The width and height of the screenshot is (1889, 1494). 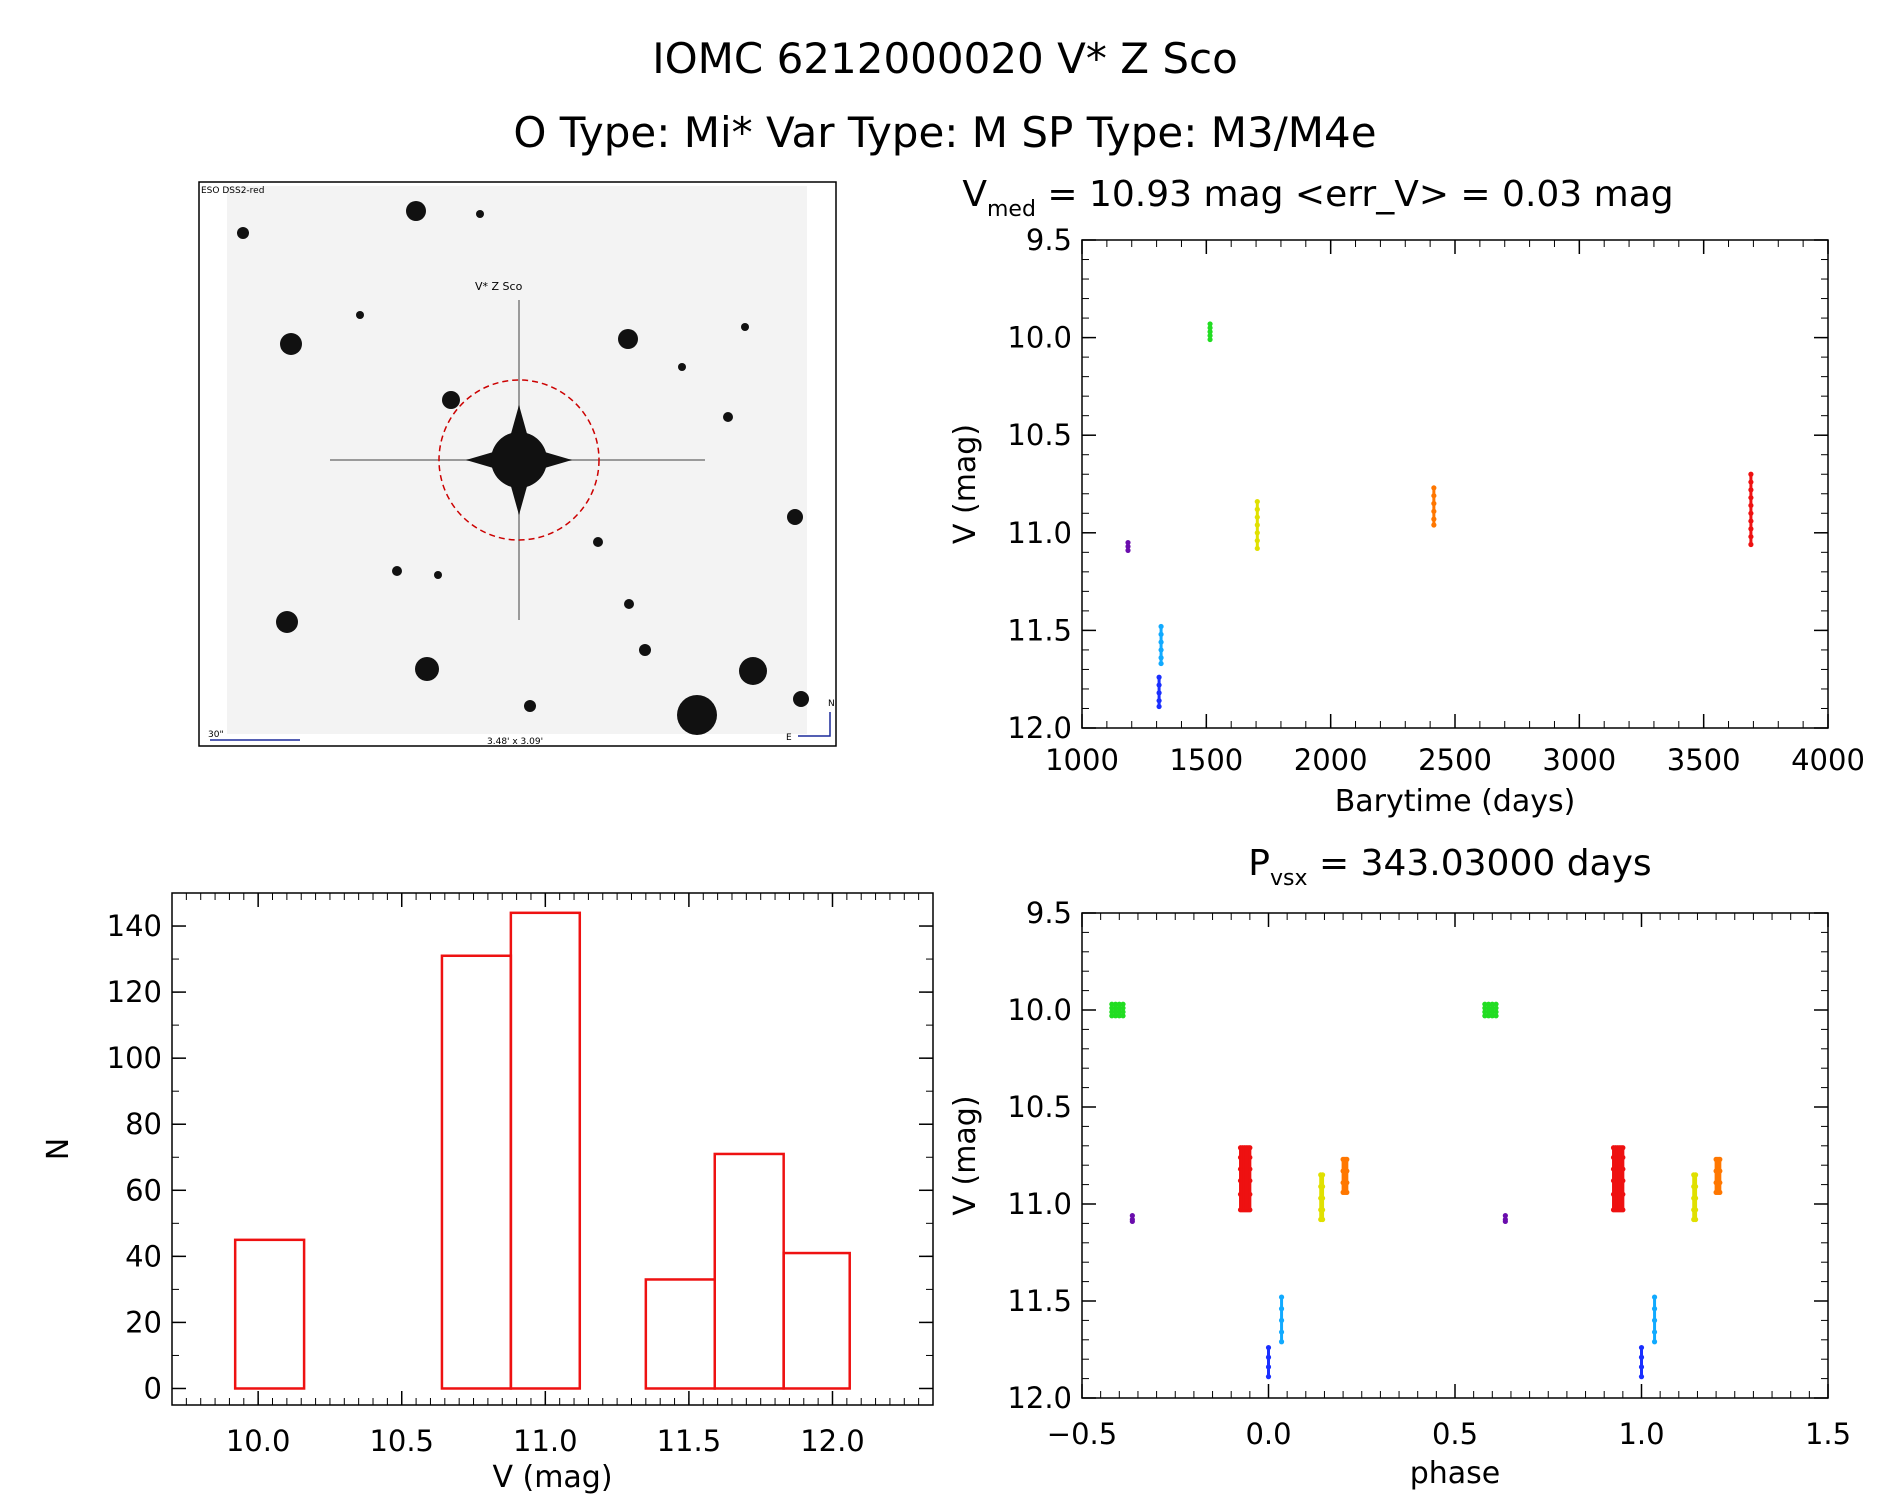 I want to click on phased-xtick-label: 1.0, so click(x=1641, y=1434).